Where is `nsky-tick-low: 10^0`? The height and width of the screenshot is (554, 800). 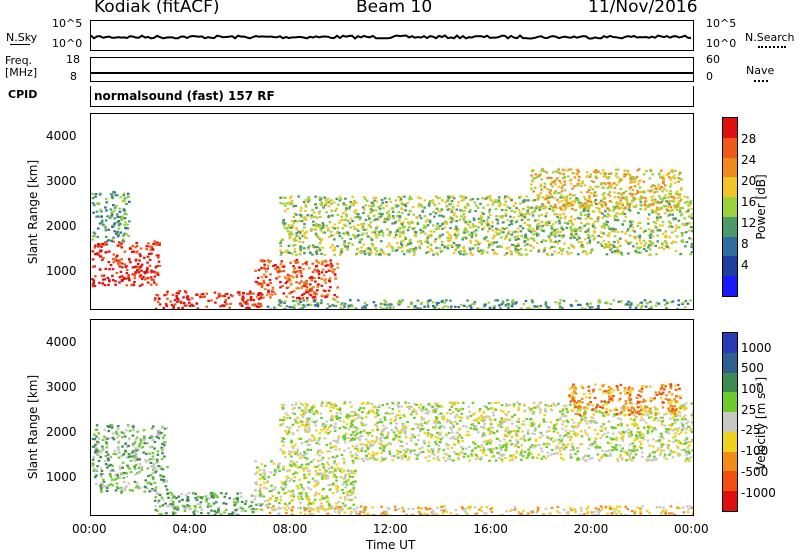 nsky-tick-low: 10^0 is located at coordinates (67, 43).